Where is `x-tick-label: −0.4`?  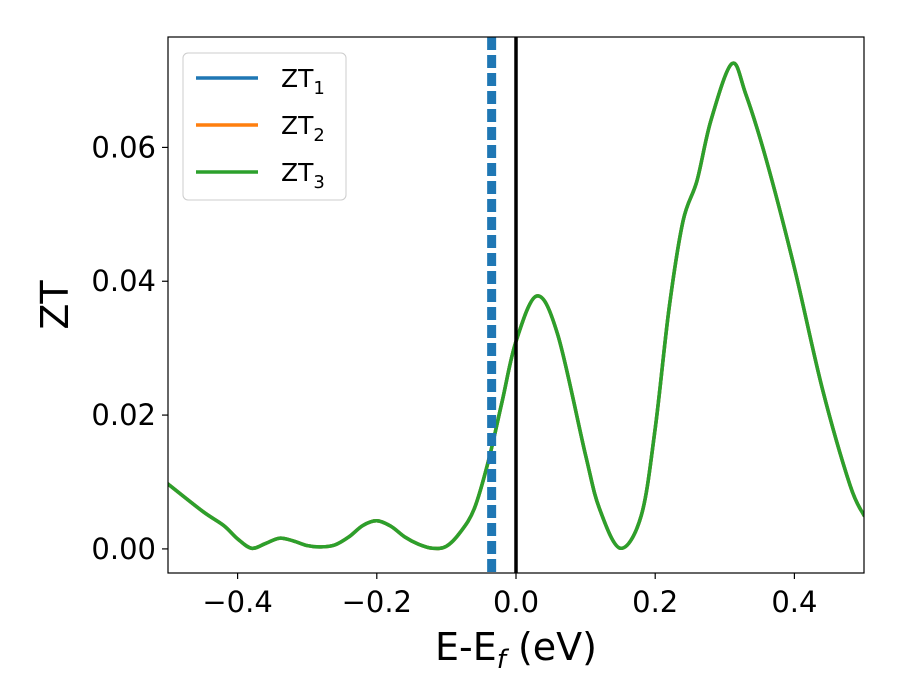 x-tick-label: −0.4 is located at coordinates (237, 602).